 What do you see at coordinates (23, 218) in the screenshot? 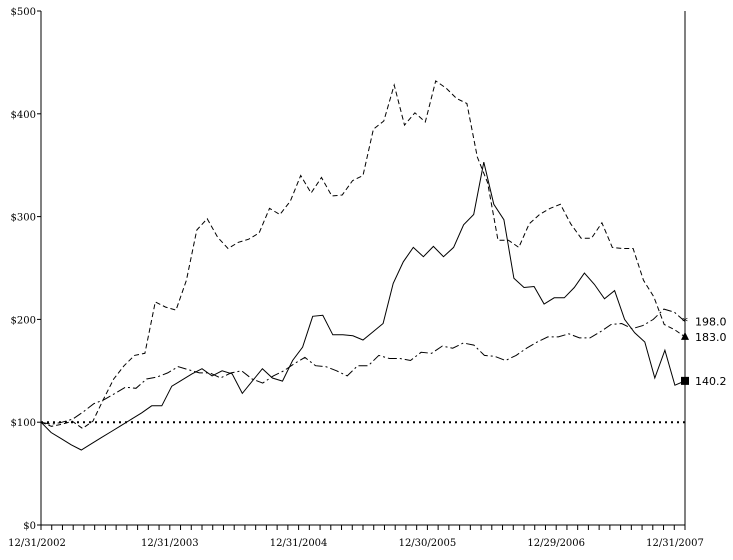
I see `y-tick-label: $300` at bounding box center [23, 218].